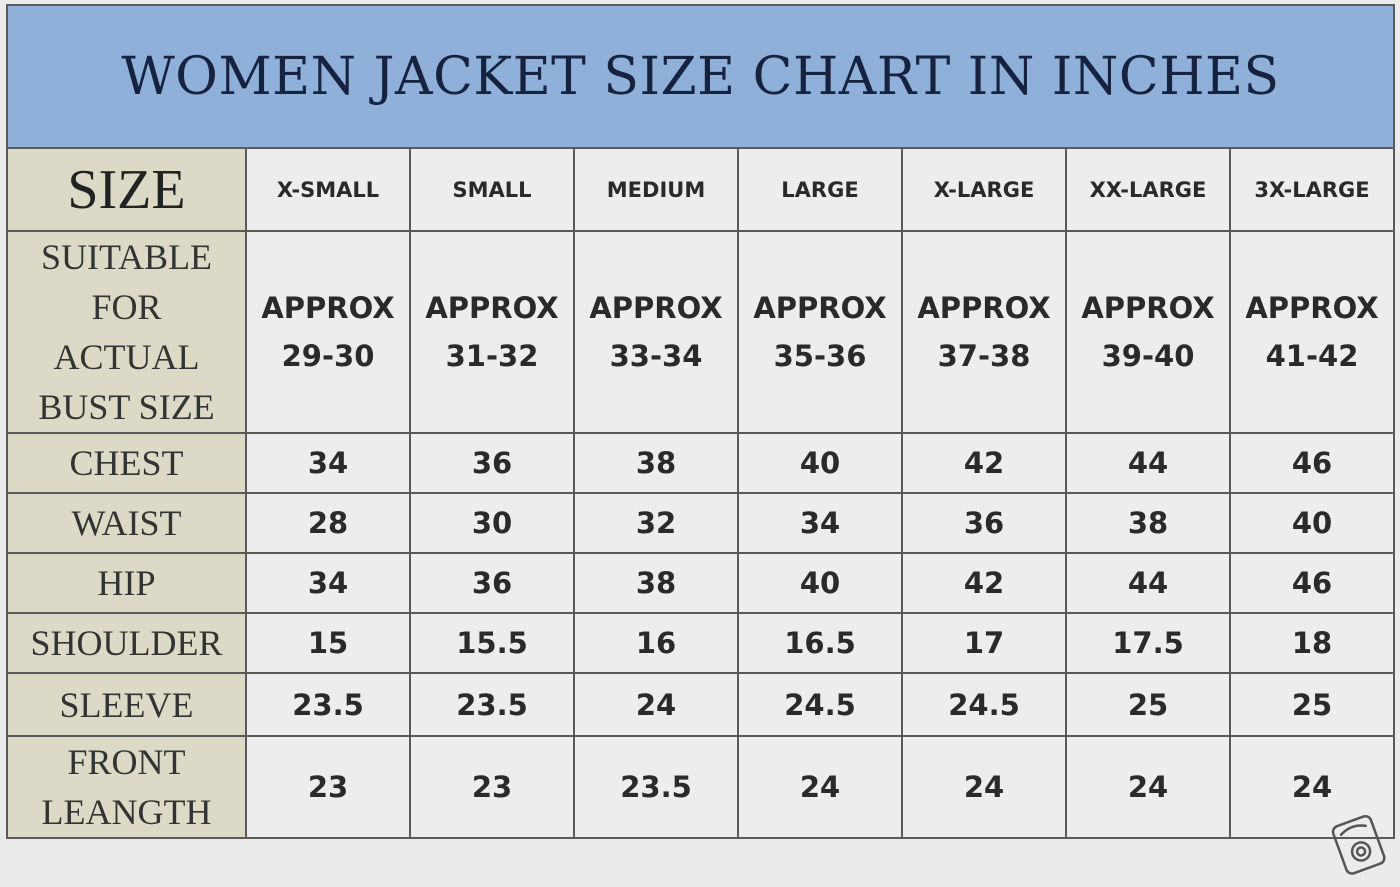 Image resolution: width=1400 pixels, height=887 pixels. Describe the element at coordinates (126, 583) in the screenshot. I see `row-label: HIP` at that location.